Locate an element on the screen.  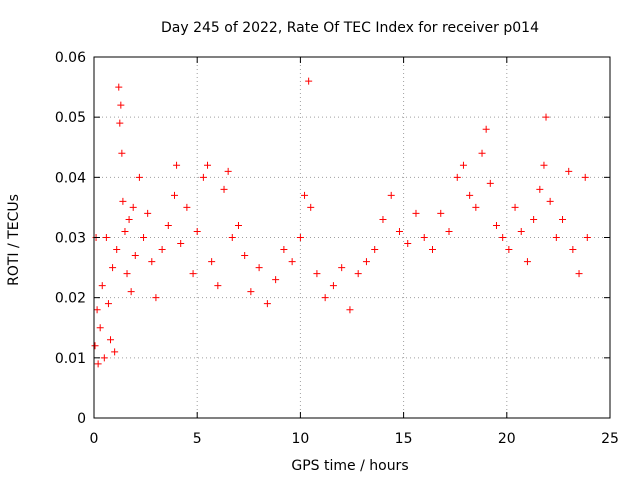
x-tick-label: 10 is located at coordinates (300, 439).